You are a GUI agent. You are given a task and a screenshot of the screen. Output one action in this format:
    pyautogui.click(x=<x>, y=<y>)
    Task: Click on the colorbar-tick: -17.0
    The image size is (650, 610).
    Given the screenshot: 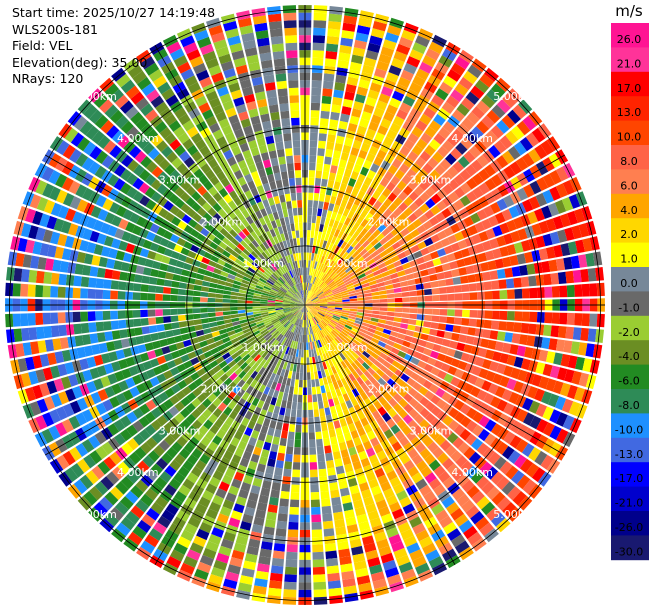 What is the action you would take?
    pyautogui.click(x=629, y=478)
    